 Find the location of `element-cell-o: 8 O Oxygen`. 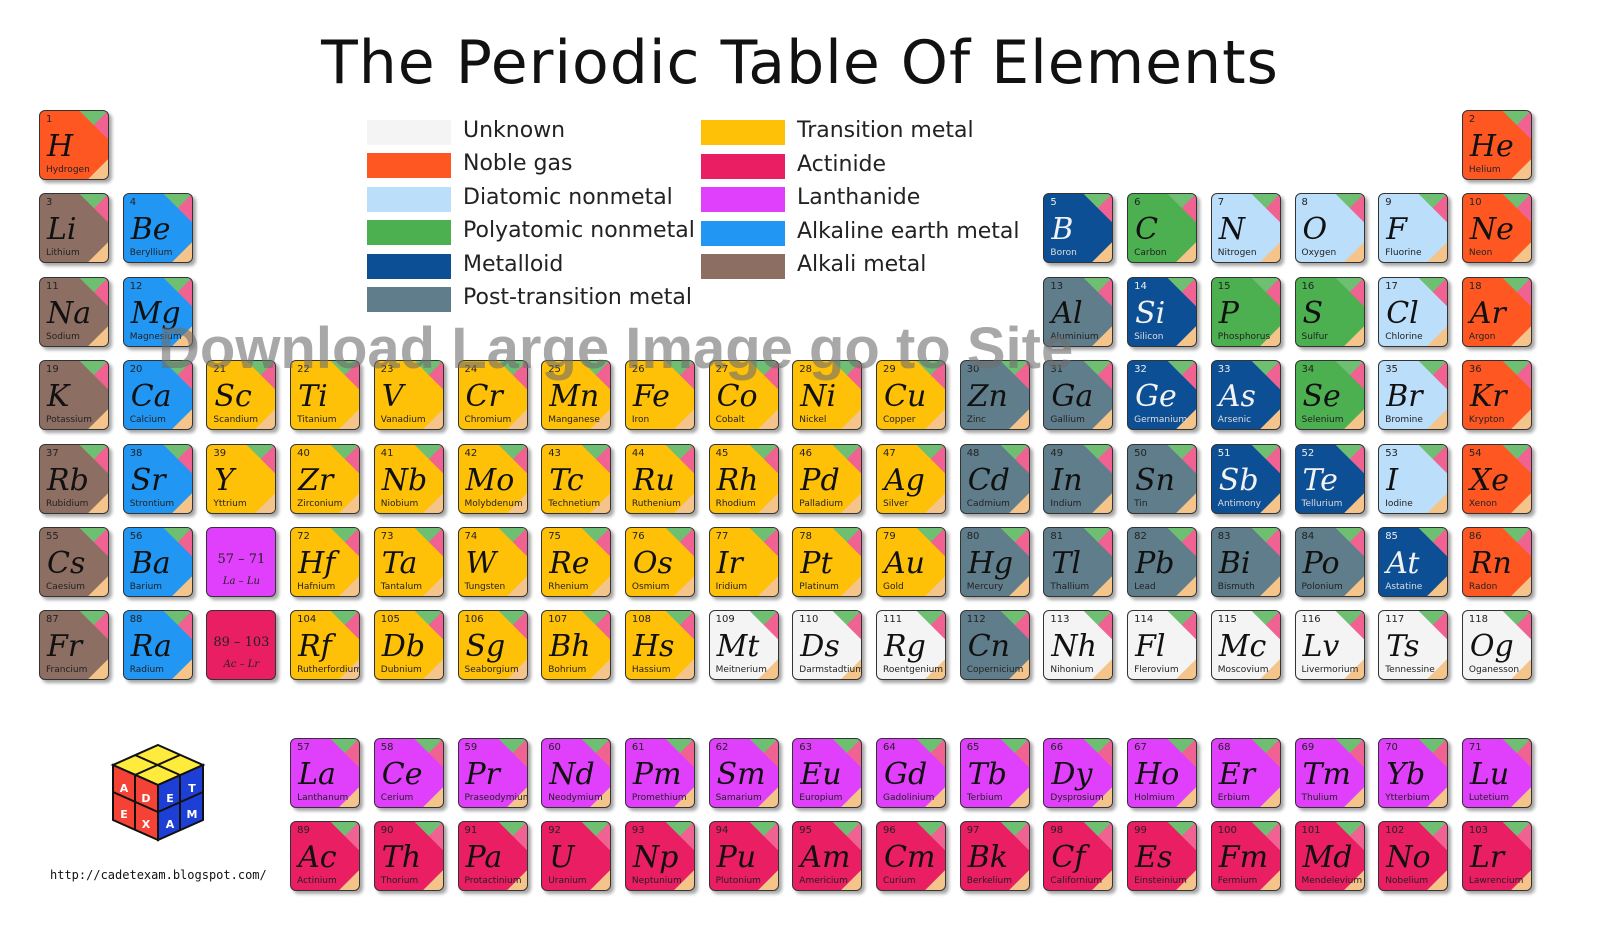

element-cell-o: 8 O Oxygen is located at coordinates (1329, 228).